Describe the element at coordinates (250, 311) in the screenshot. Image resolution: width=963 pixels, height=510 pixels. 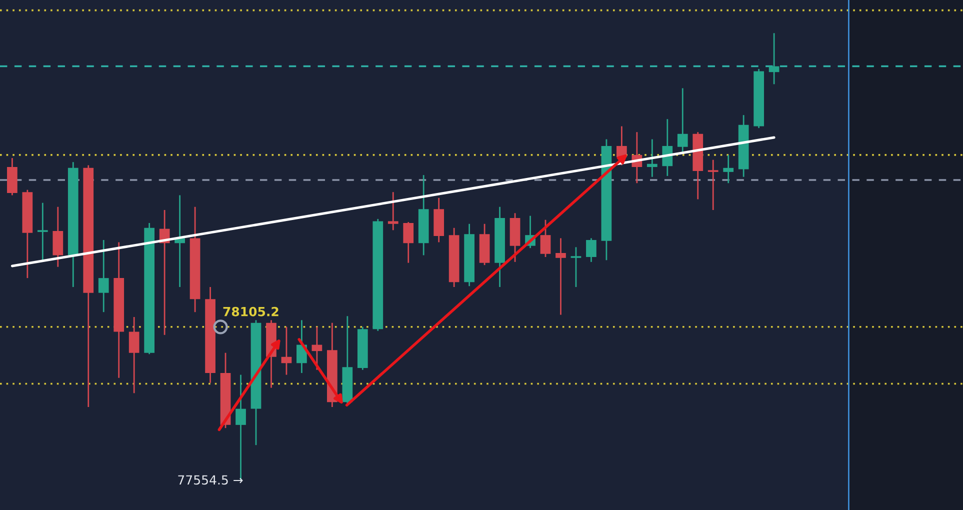
I see `annotation: 78105.2` at that location.